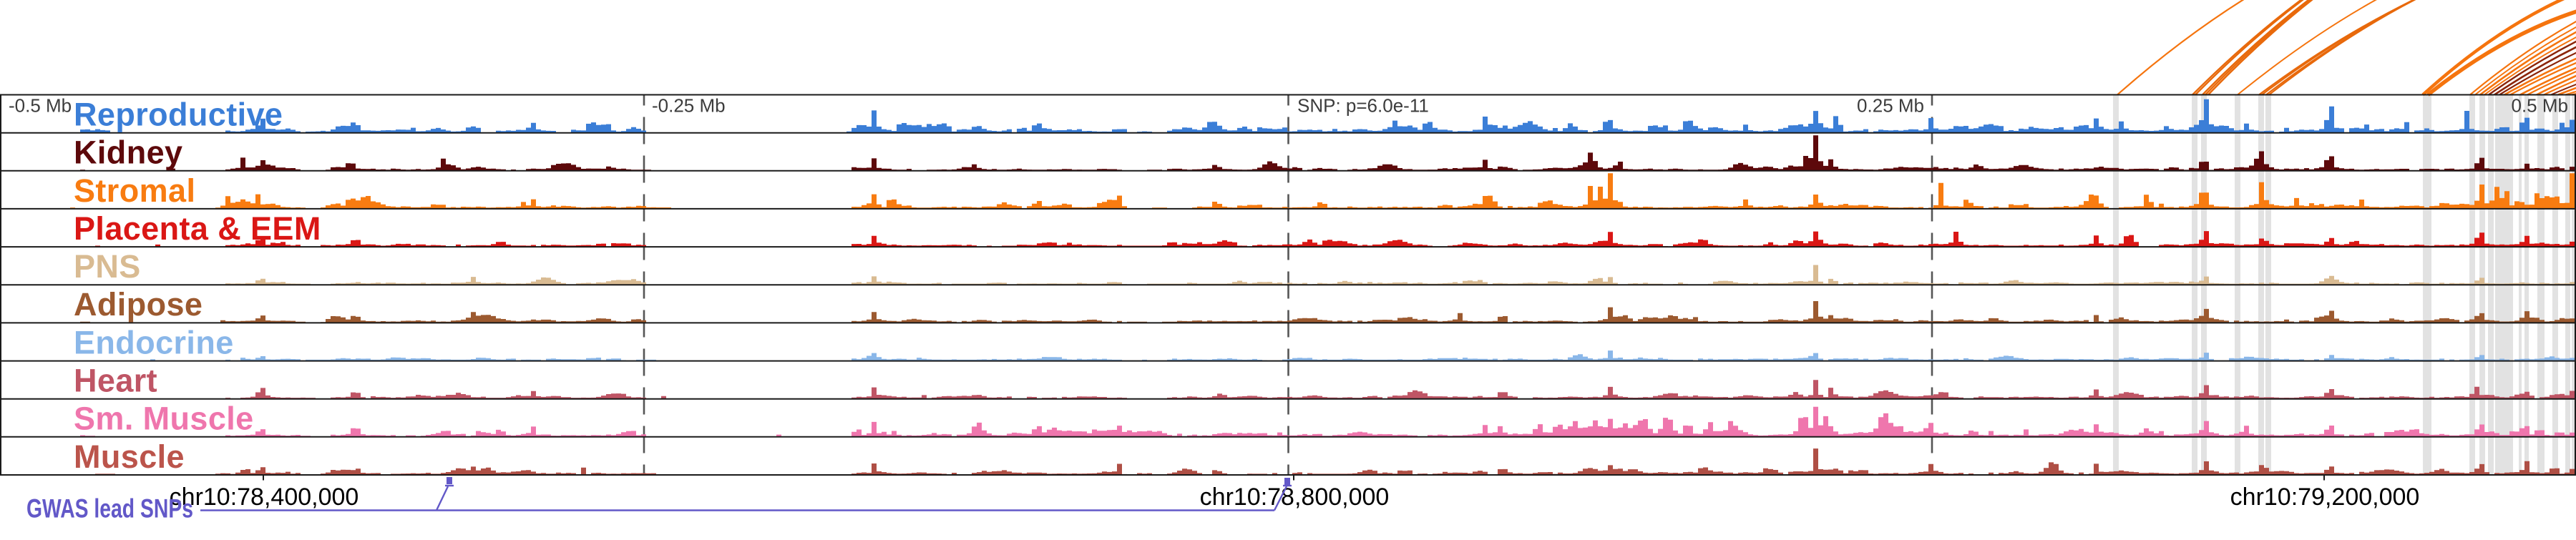 The width and height of the screenshot is (2576, 540). Describe the element at coordinates (134, 190) in the screenshot. I see `svg-text: Stromal` at that location.